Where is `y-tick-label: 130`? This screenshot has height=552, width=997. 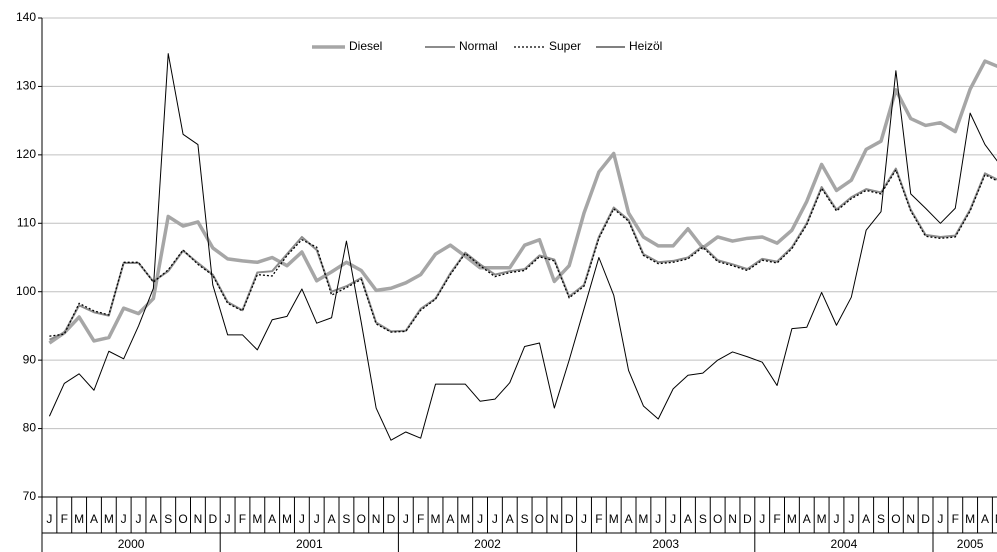 y-tick-label: 130 is located at coordinates (26, 86).